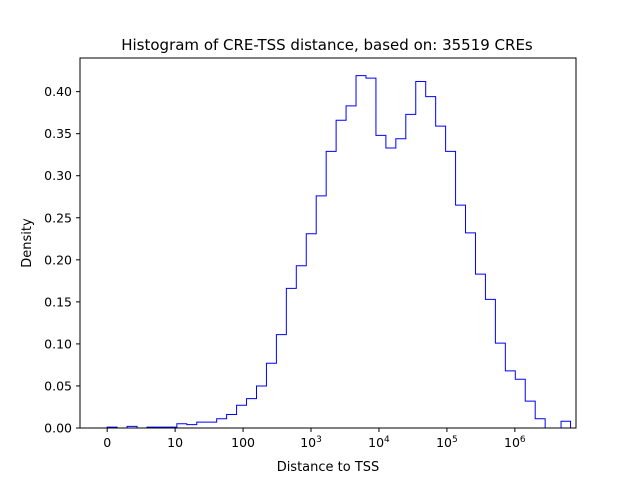  What do you see at coordinates (107, 442) in the screenshot?
I see `x-tick-label: 0` at bounding box center [107, 442].